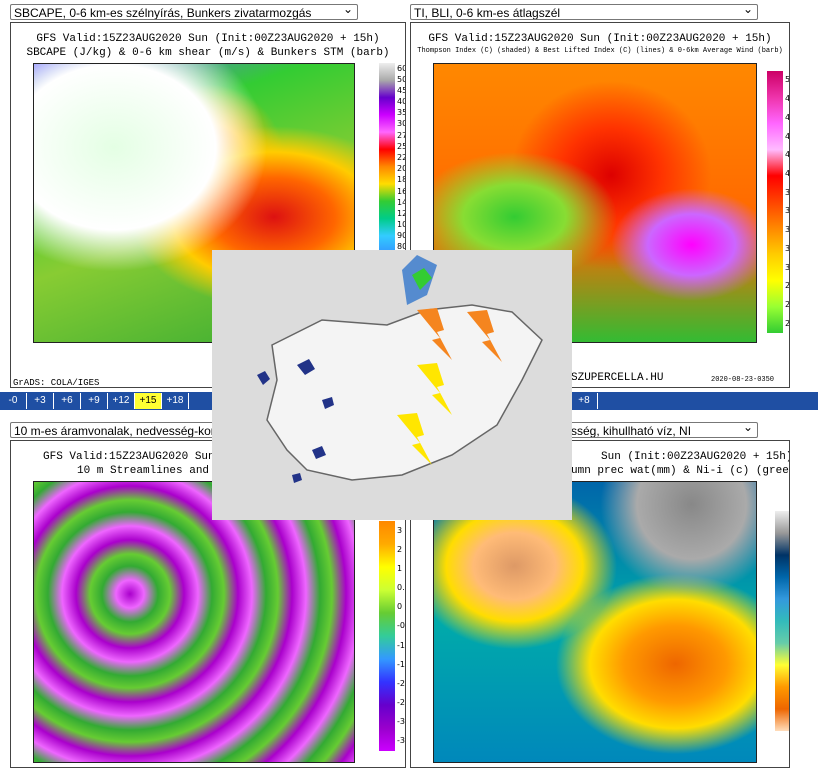 This screenshot has width=818, height=768. I want to click on colorbar-label: 0.5, so click(401, 588).